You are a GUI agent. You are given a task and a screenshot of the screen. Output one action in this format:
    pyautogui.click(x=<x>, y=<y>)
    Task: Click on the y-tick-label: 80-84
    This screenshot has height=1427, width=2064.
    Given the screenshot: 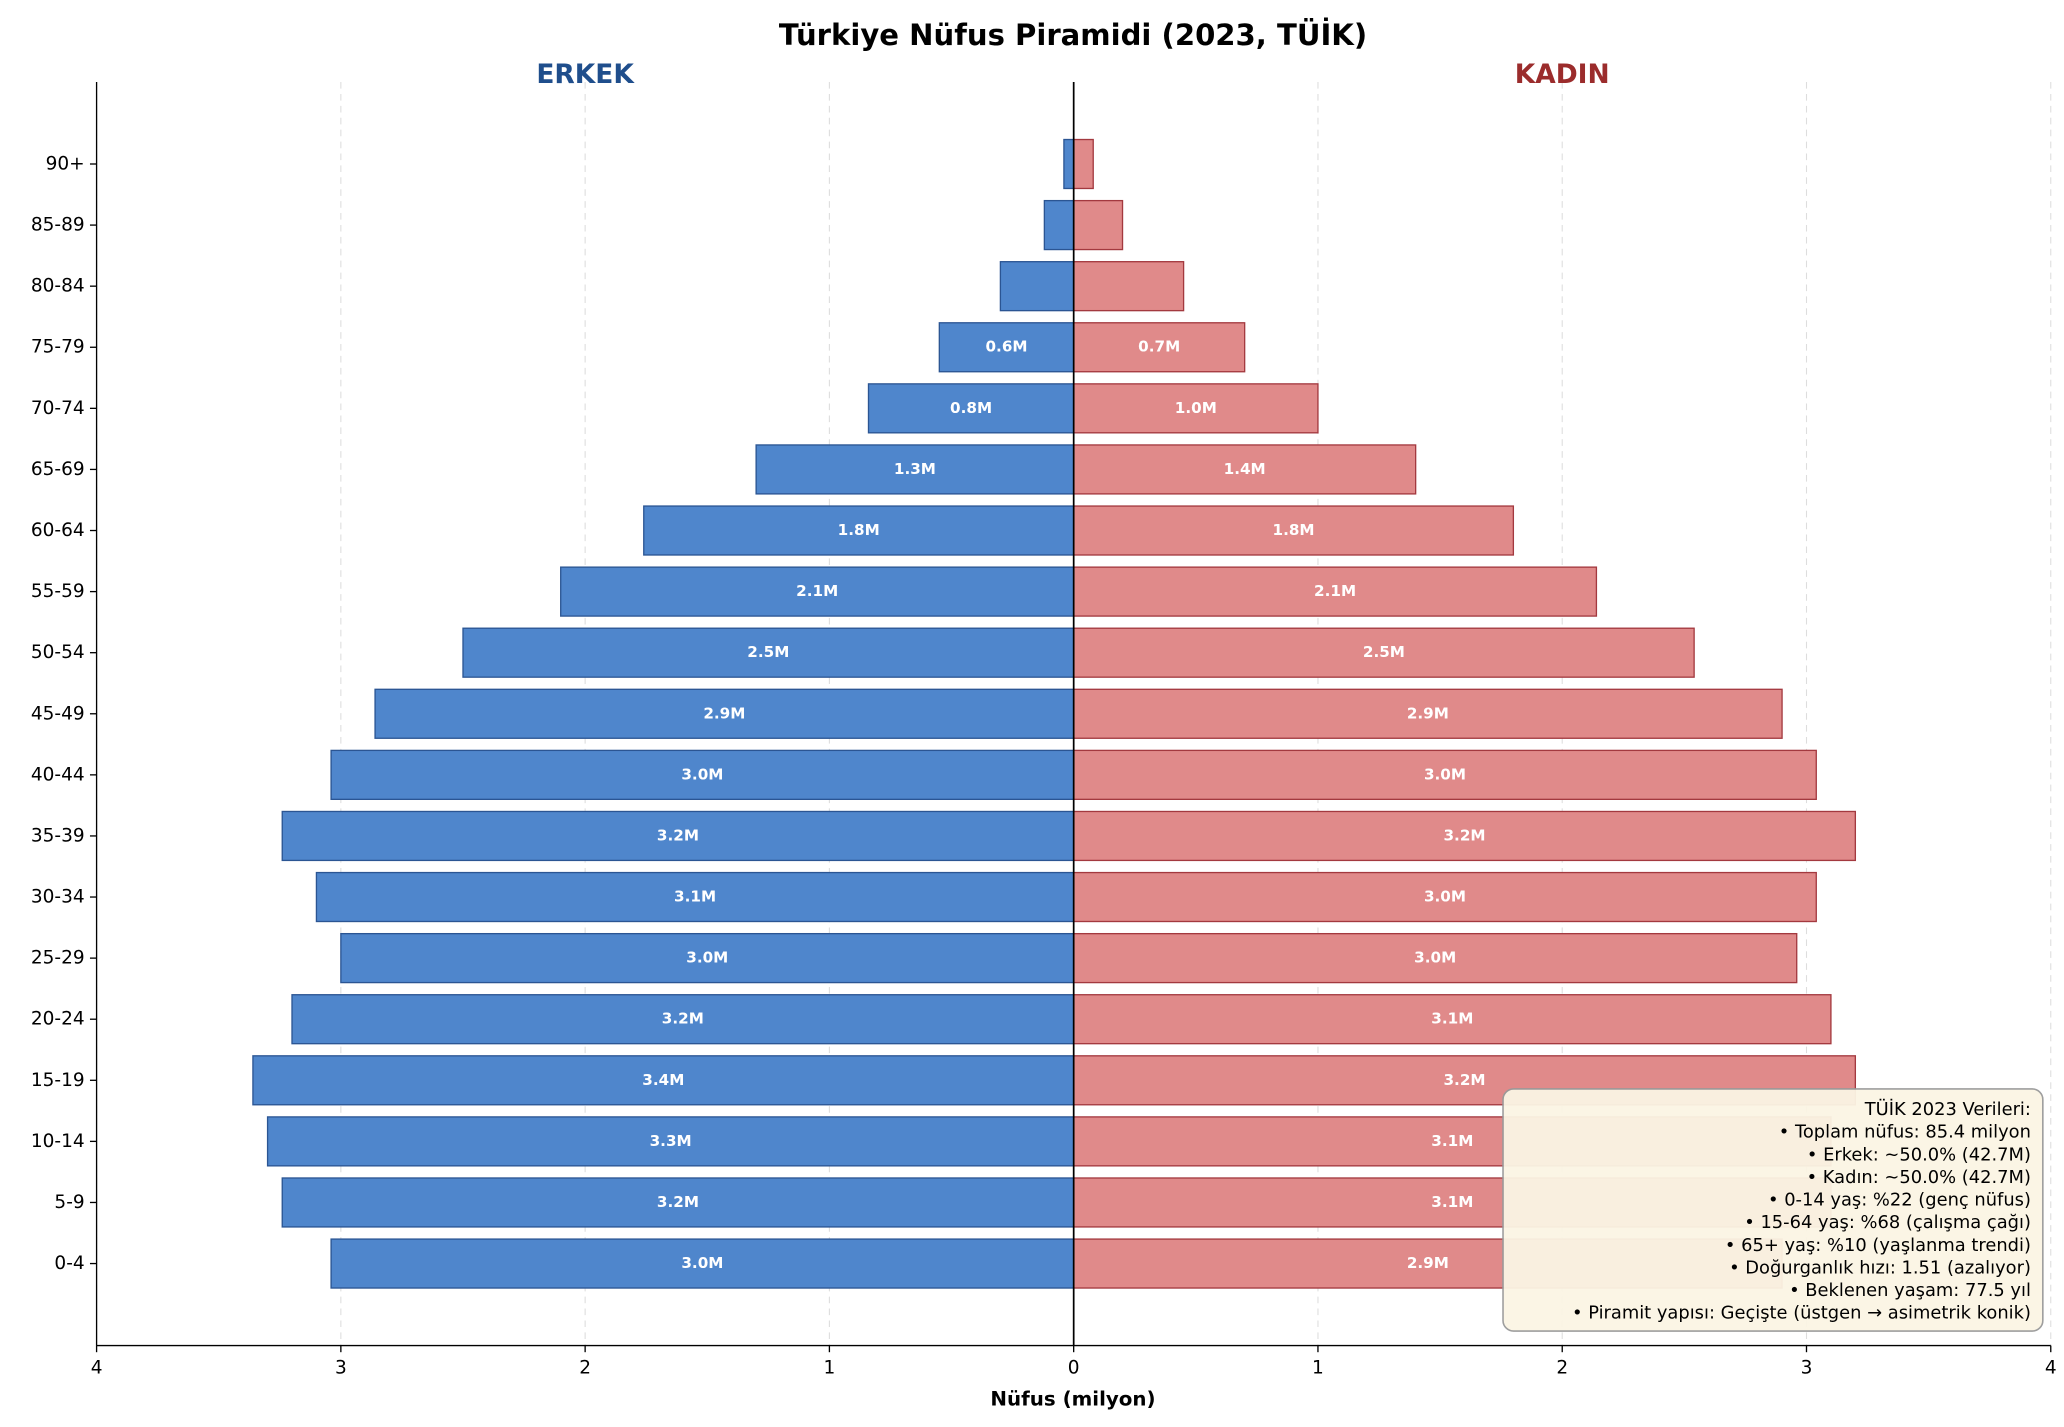 What is the action you would take?
    pyautogui.click(x=58, y=286)
    